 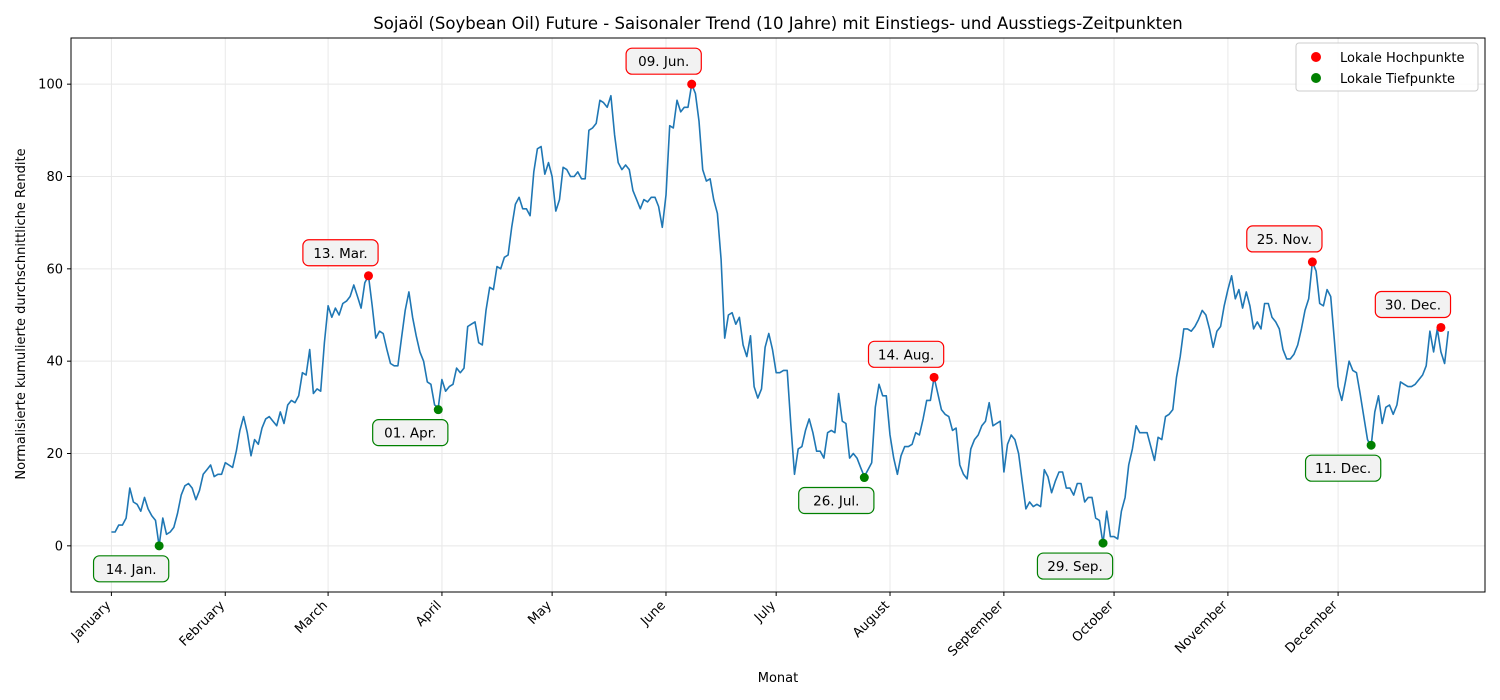 I want to click on y-tick-label: 0, so click(x=59, y=546).